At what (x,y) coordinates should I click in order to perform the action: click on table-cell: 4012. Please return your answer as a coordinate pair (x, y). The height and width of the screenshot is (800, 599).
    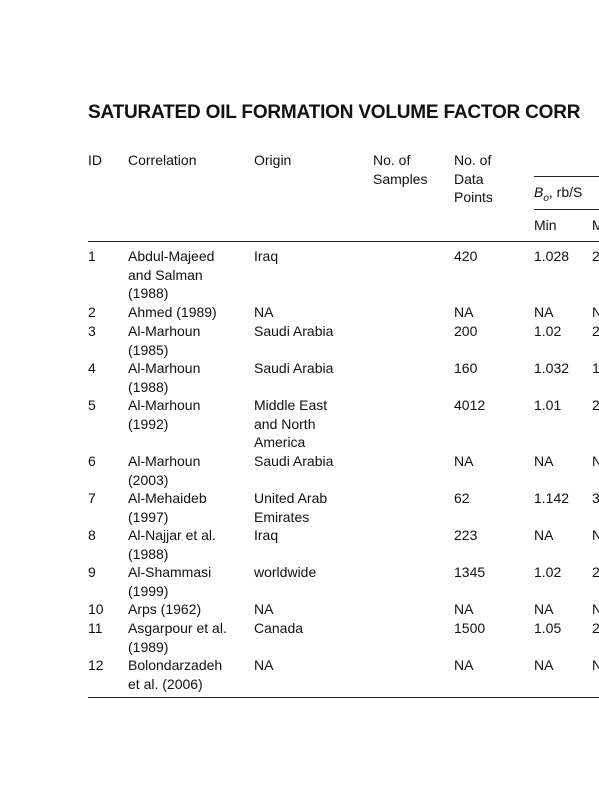
    Looking at the image, I should click on (470, 405).